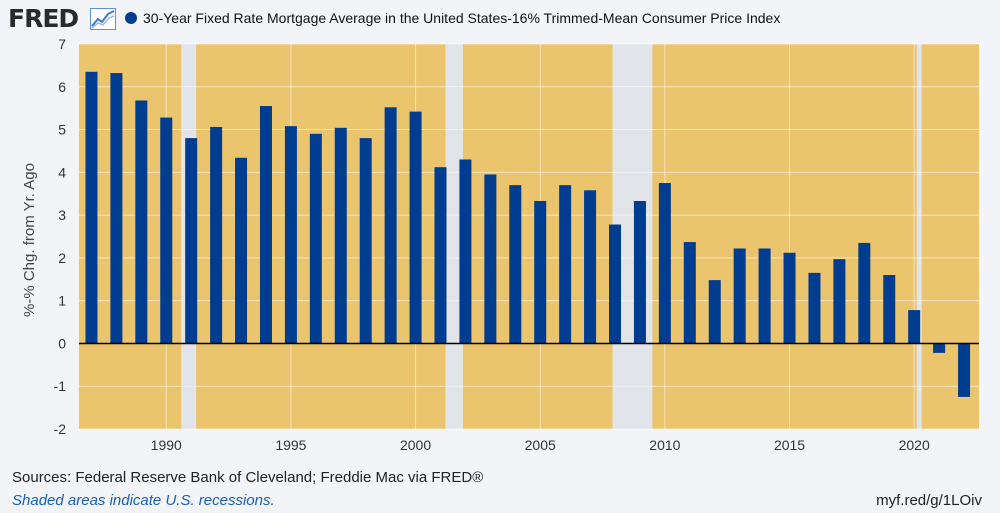 The image size is (1000, 513). Describe the element at coordinates (60, 386) in the screenshot. I see `y-tick-label: -1` at that location.